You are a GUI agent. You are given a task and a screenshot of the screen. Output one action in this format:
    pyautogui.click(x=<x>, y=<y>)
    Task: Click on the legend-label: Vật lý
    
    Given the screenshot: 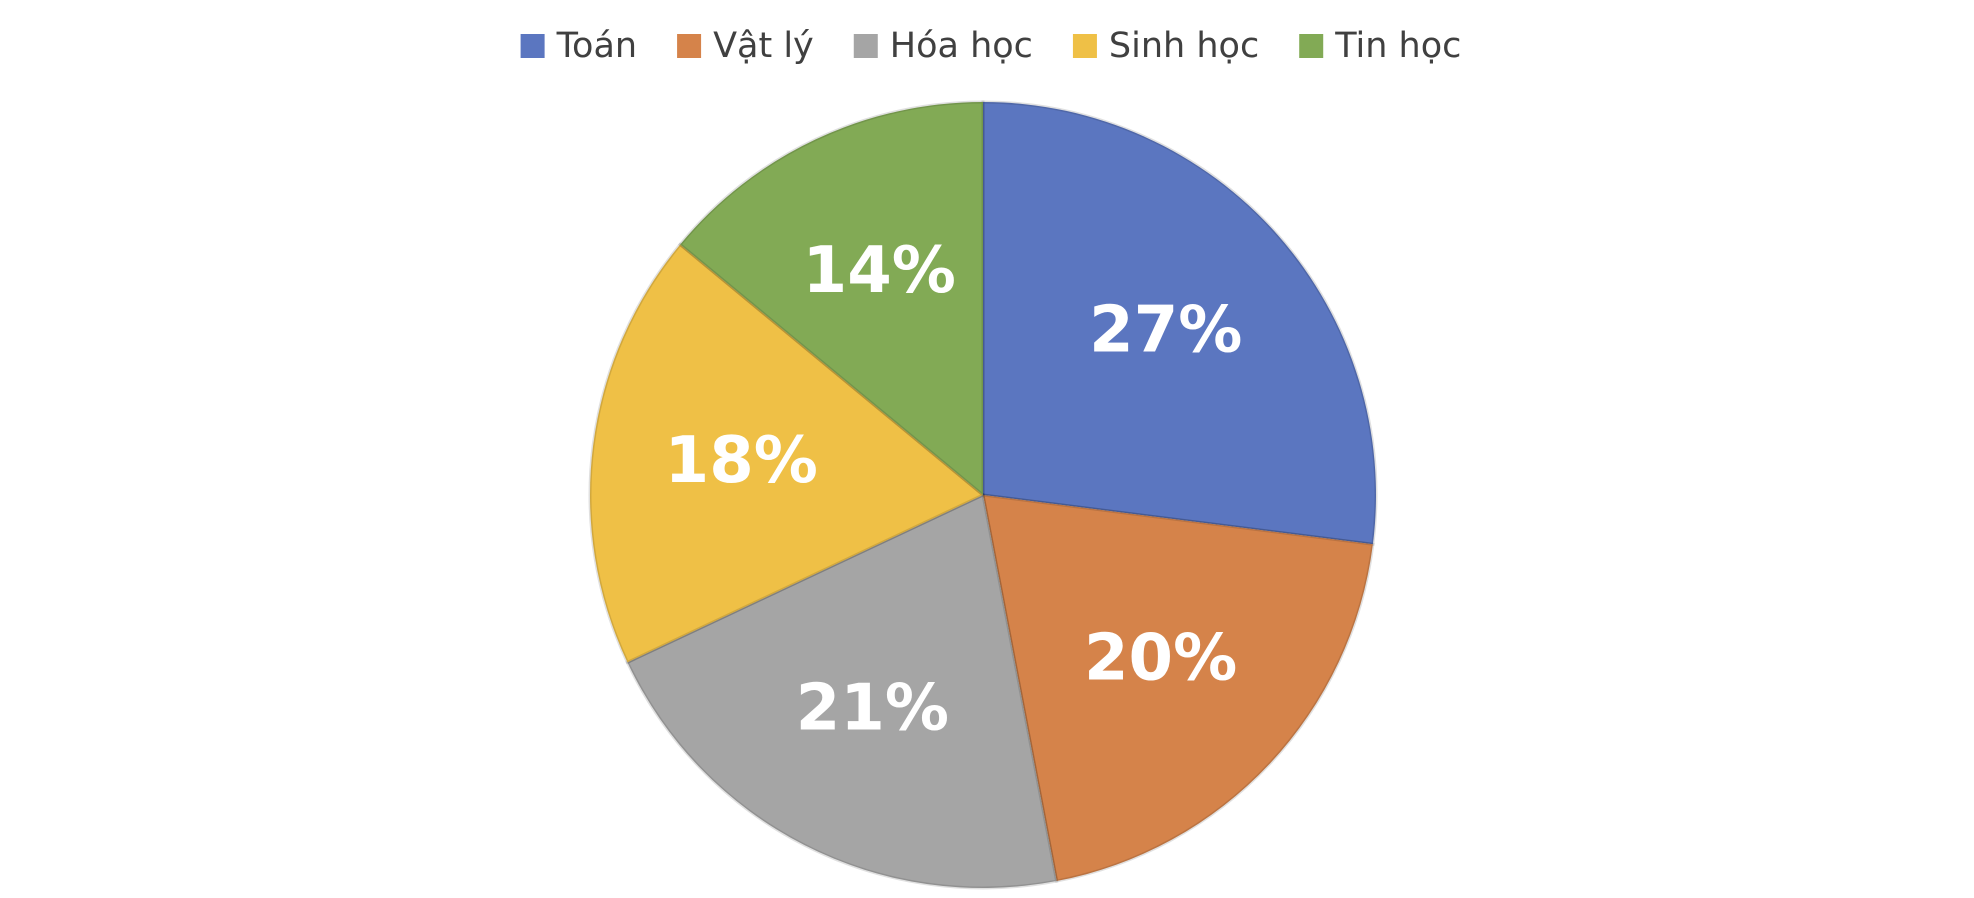 What is the action you would take?
    pyautogui.click(x=763, y=46)
    